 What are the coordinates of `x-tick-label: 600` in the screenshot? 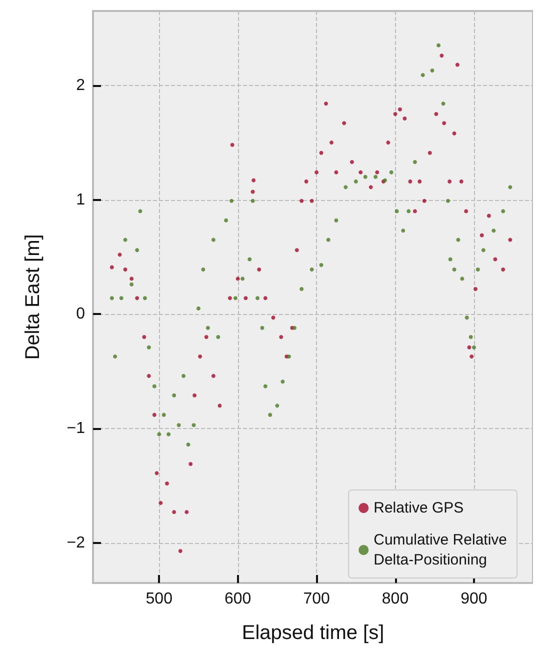 It's located at (238, 599).